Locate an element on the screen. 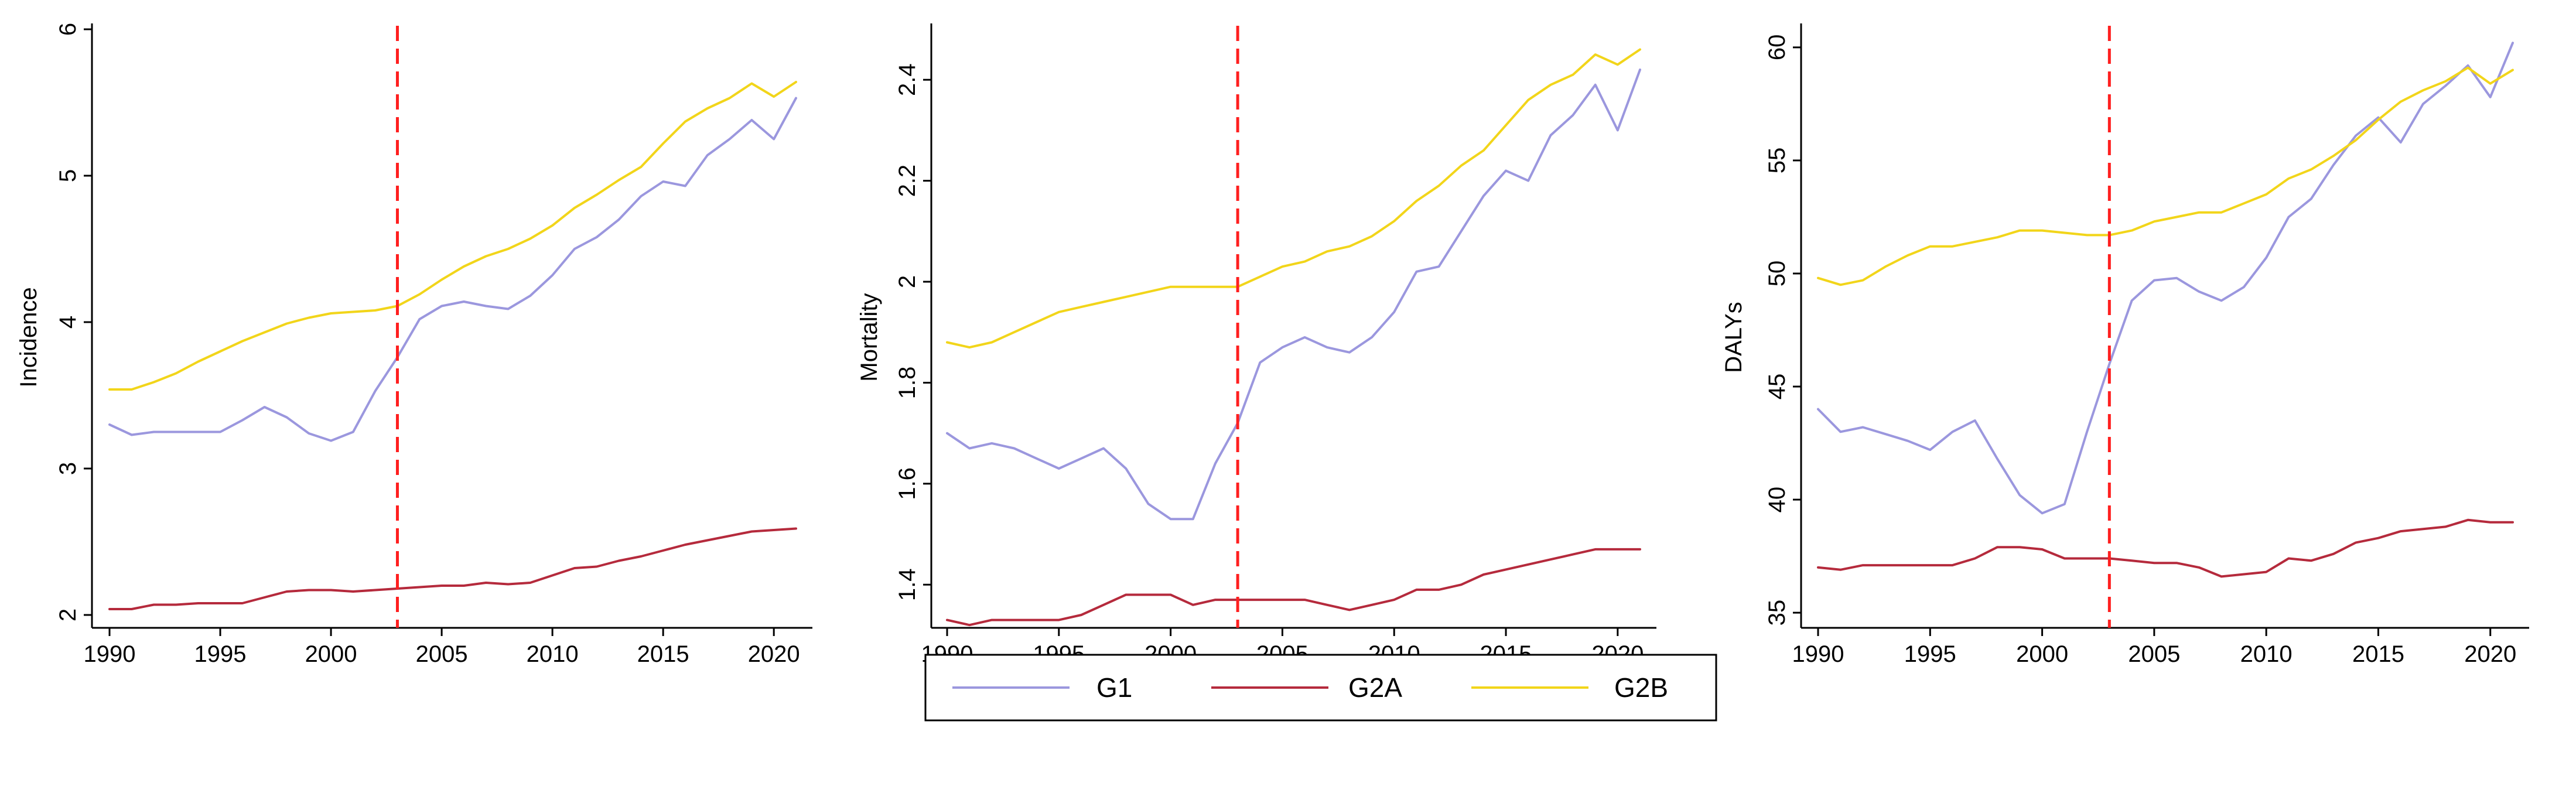 Image resolution: width=2576 pixels, height=793 pixels. incidence-x-tick-label: 2020 is located at coordinates (774, 654).